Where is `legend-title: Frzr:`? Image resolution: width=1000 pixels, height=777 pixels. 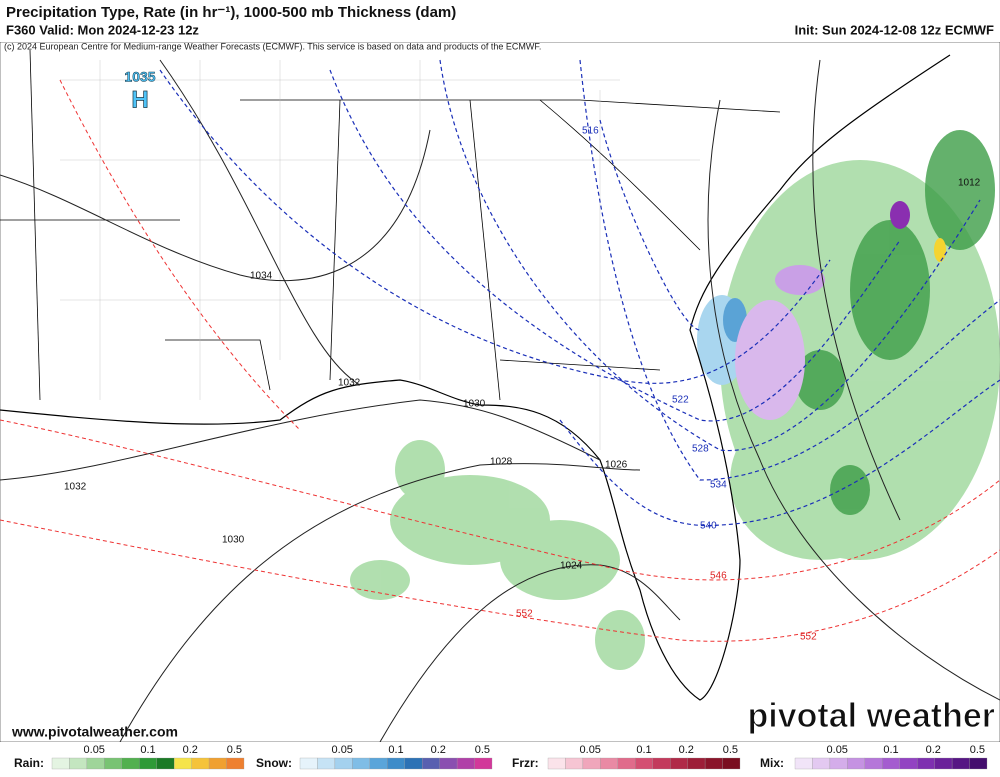 legend-title: Frzr: is located at coordinates (525, 763).